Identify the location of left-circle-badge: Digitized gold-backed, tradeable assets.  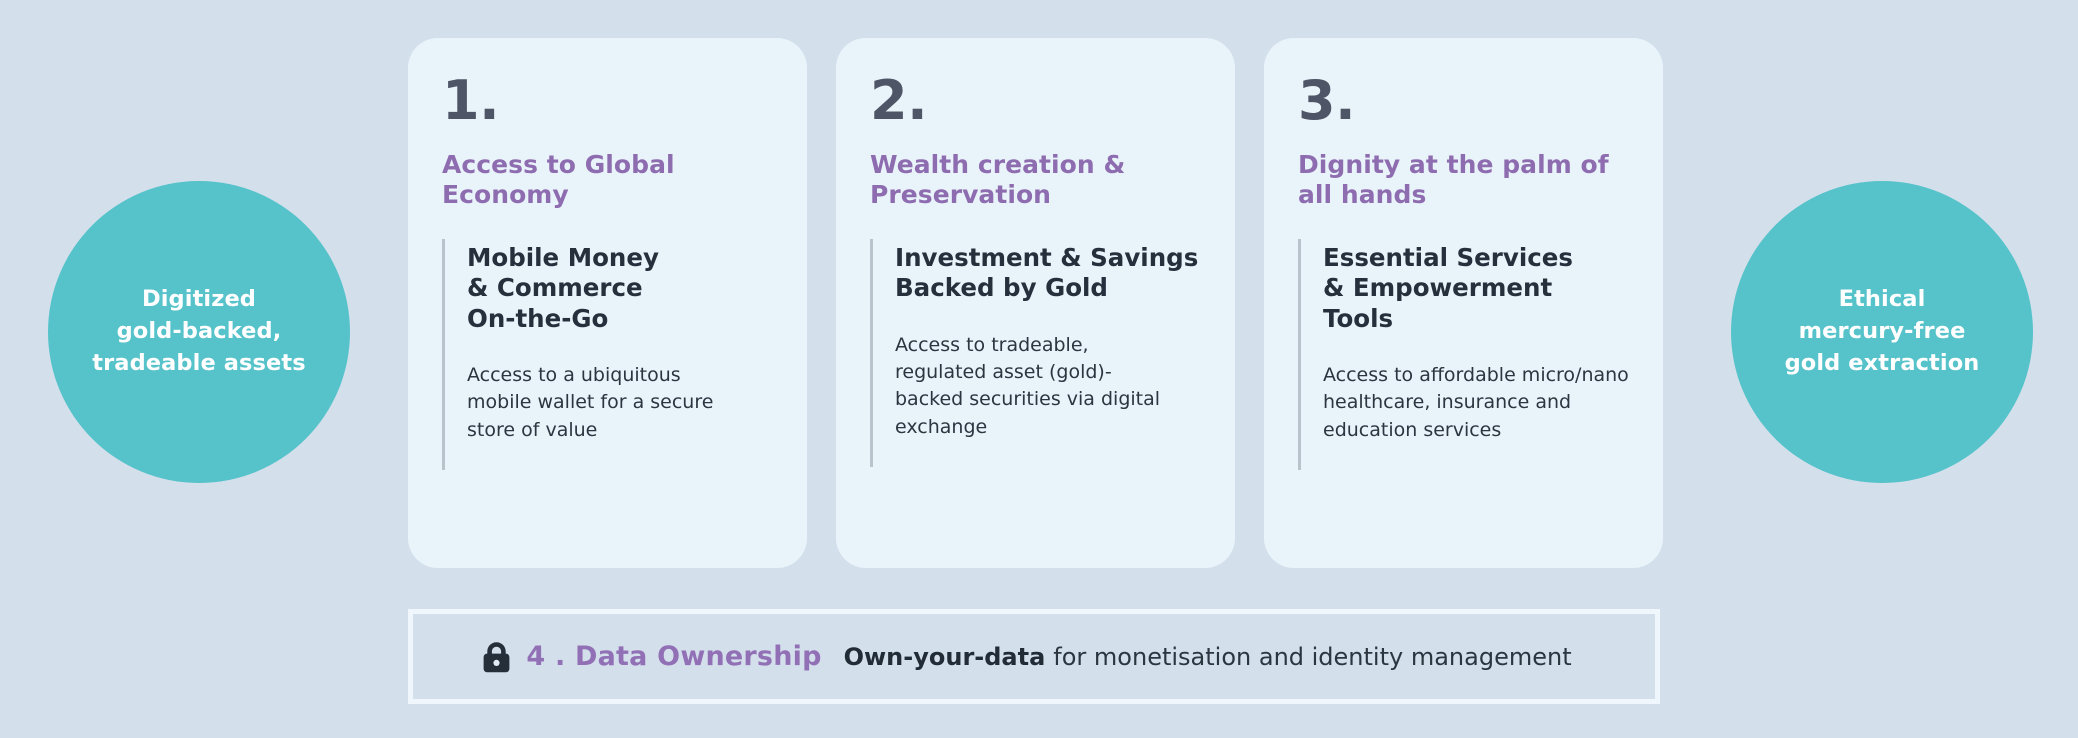
(199, 332).